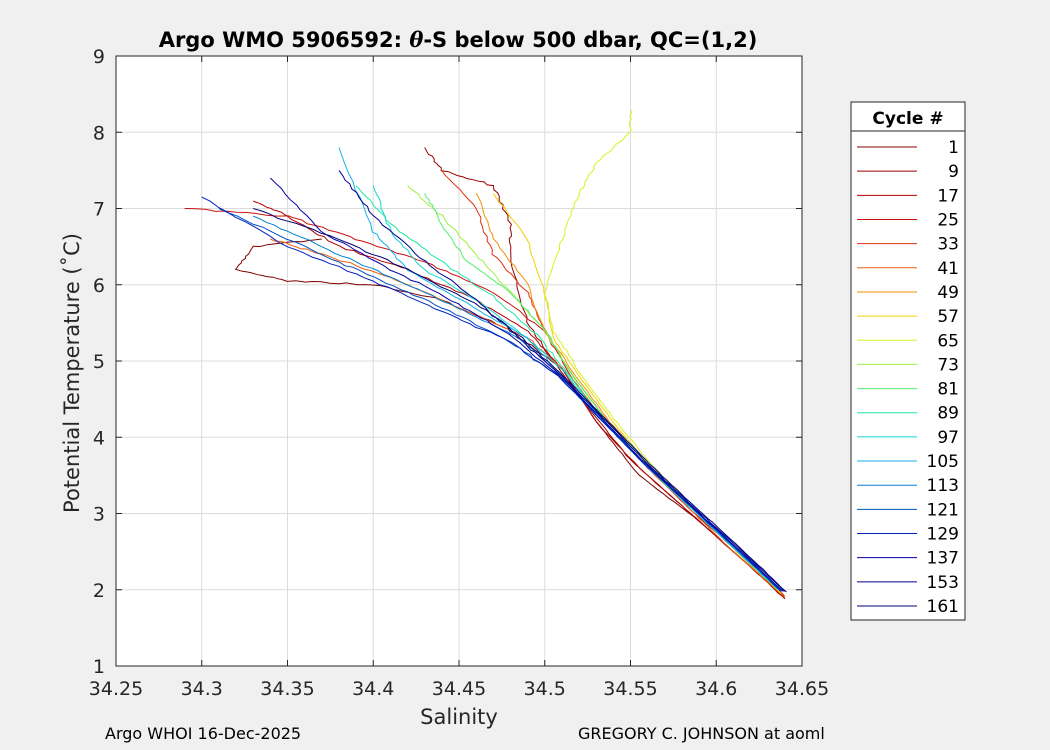  I want to click on legend-label: 121, so click(943, 510).